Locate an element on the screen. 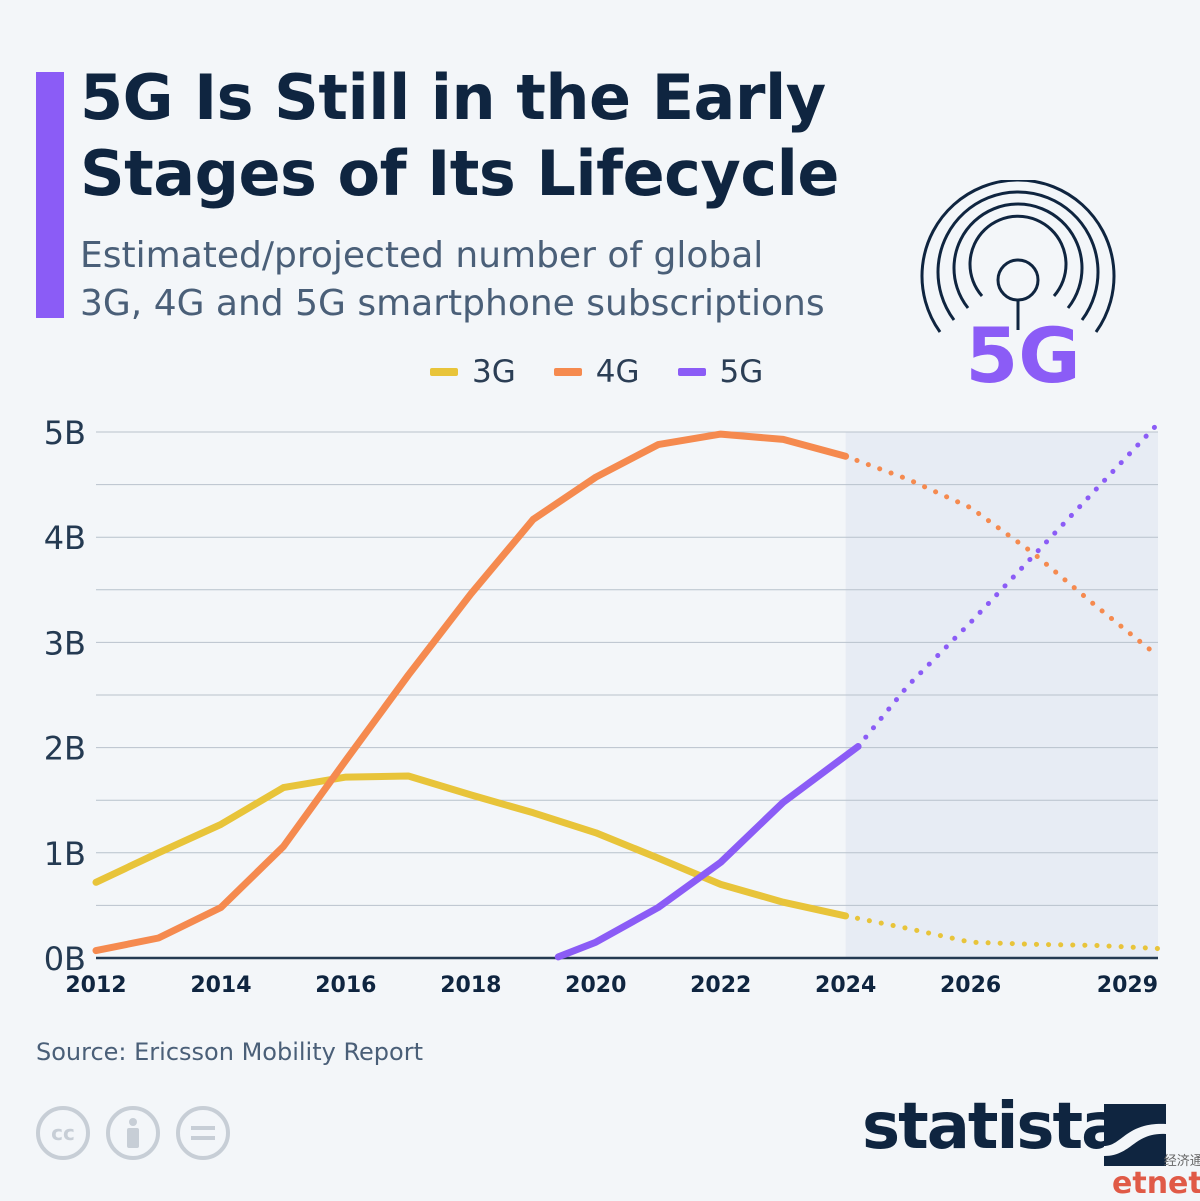 The width and height of the screenshot is (1200, 1201). series-line-5g is located at coordinates (708, 852).